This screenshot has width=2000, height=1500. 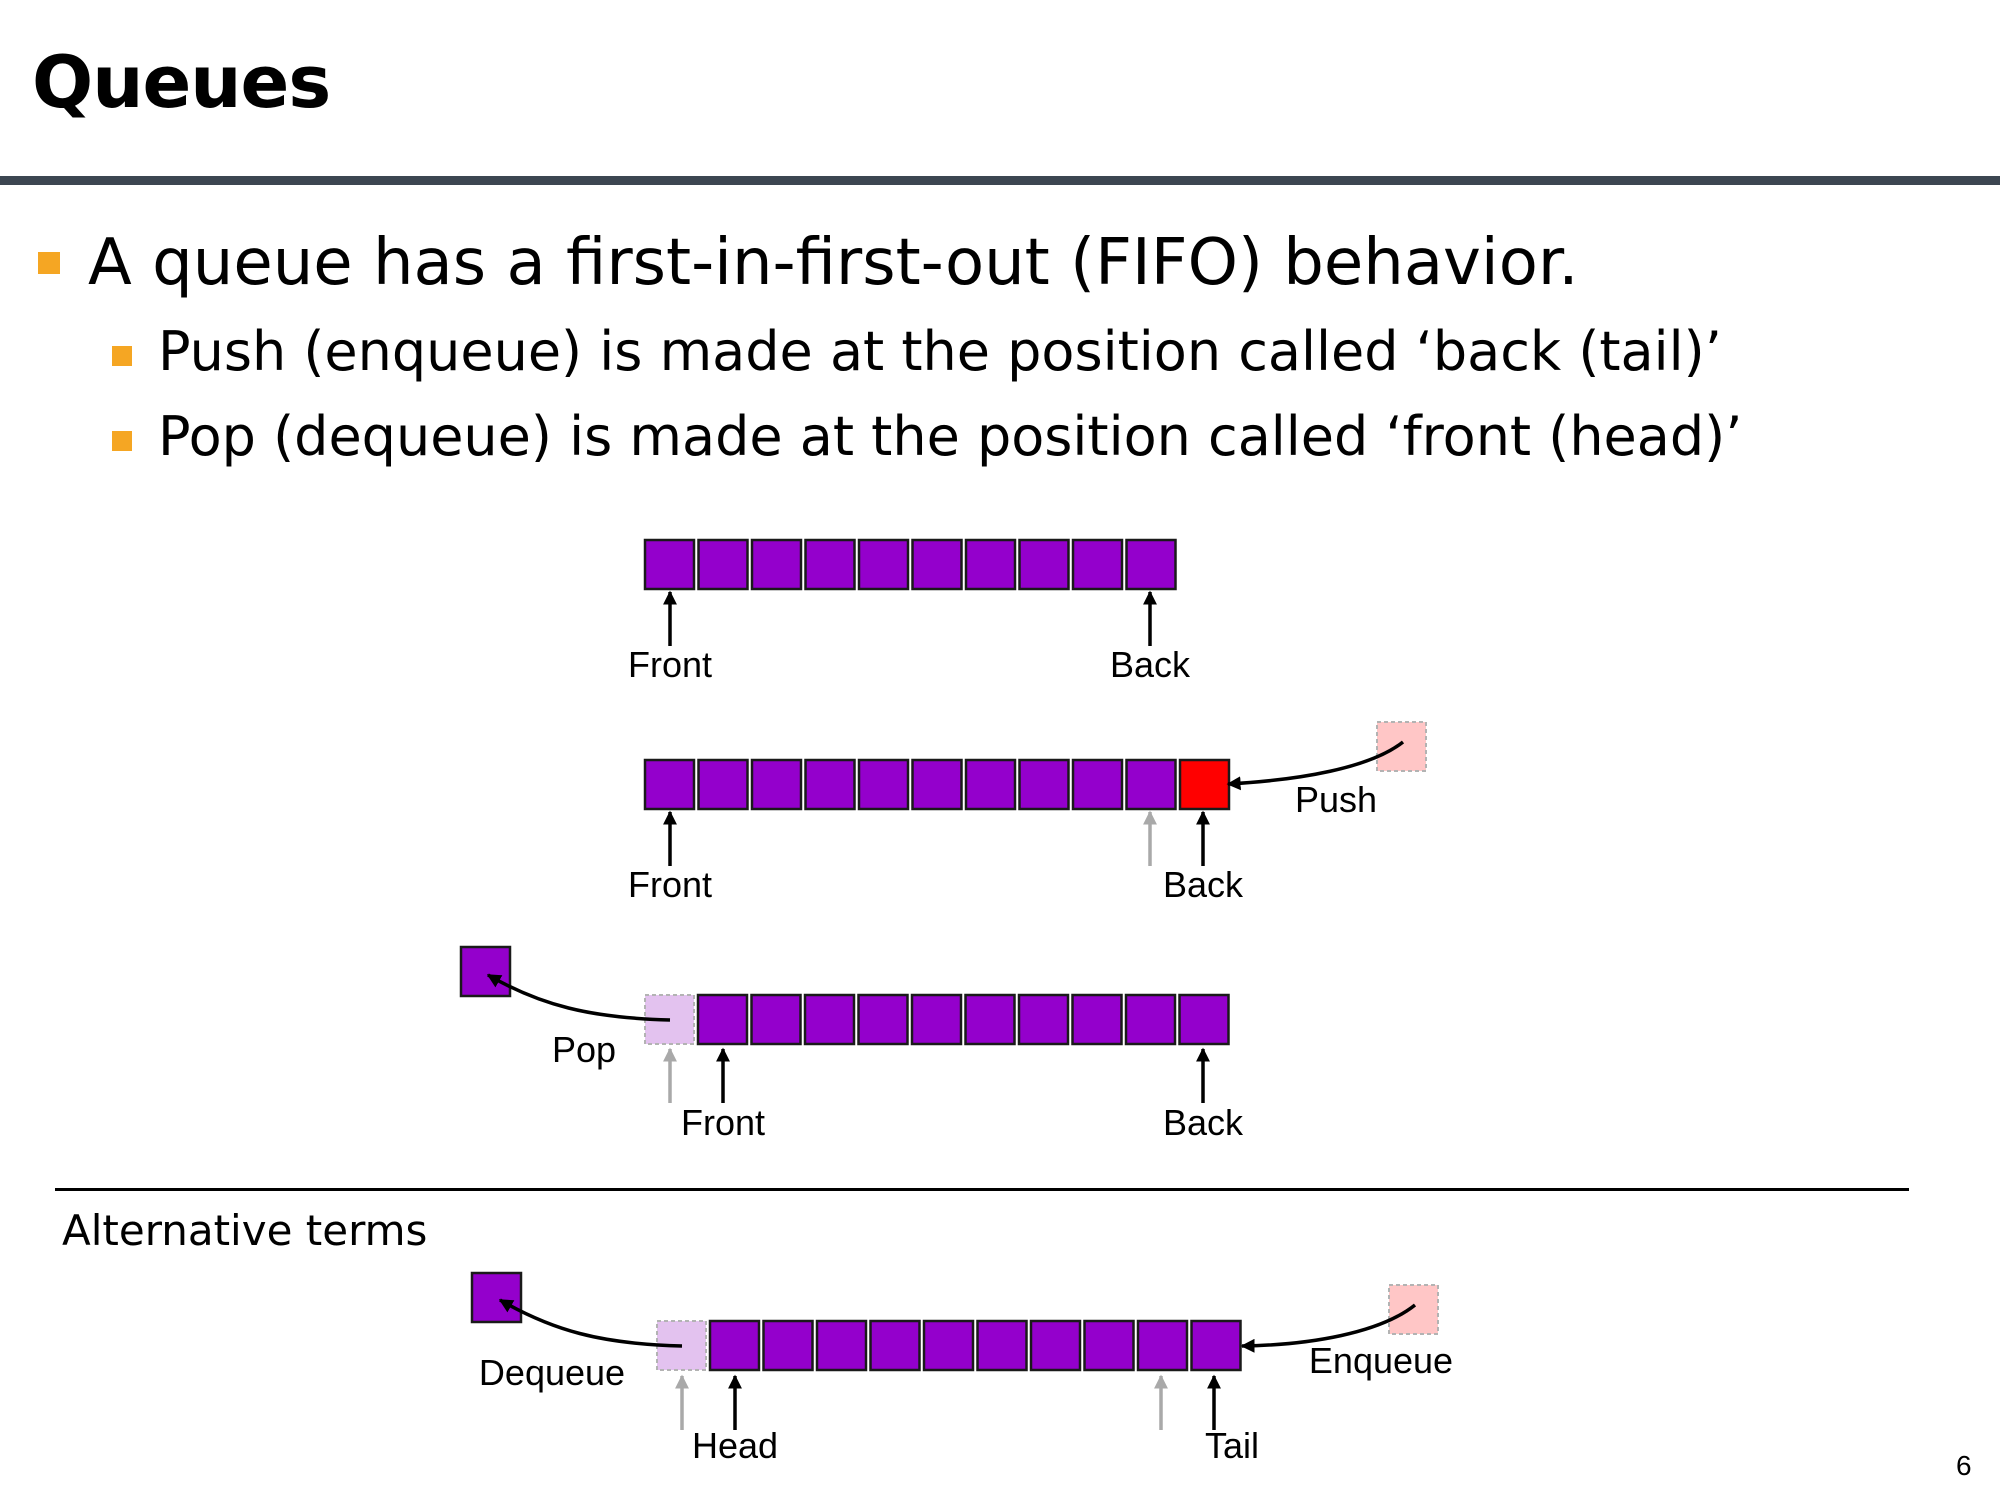 I want to click on alternative-terms-heading: Alternative terms, so click(x=245, y=1230).